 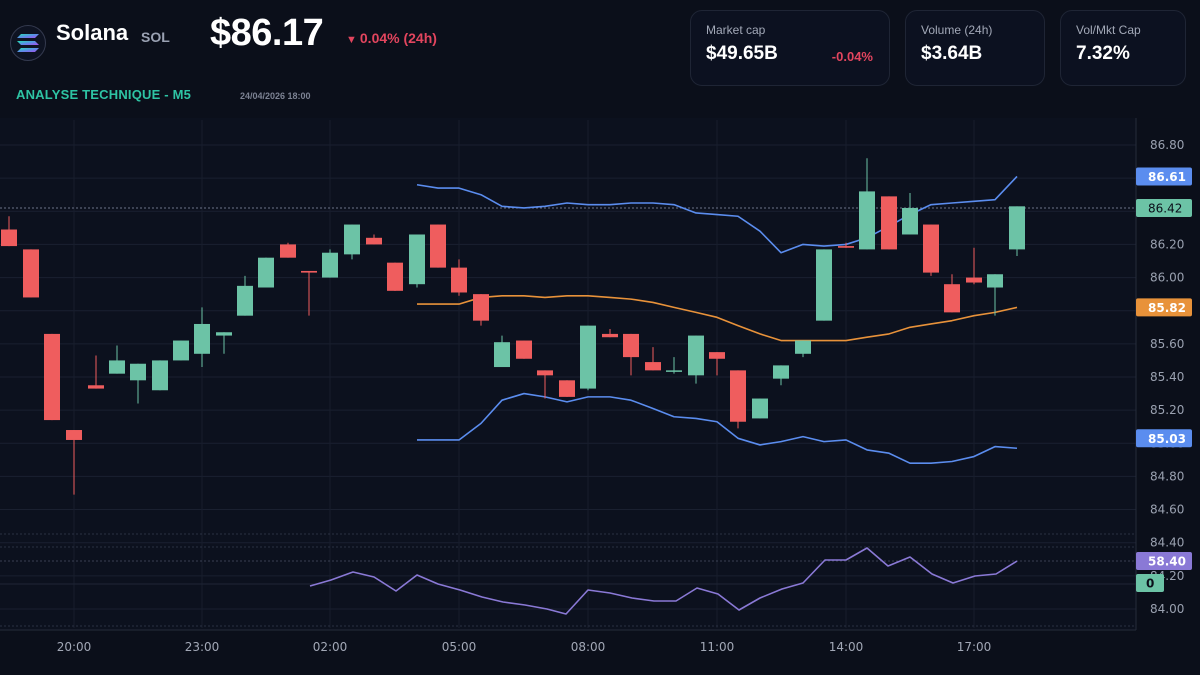 What do you see at coordinates (1103, 53) in the screenshot?
I see `vol-mkt-cap-value: 7.32%` at bounding box center [1103, 53].